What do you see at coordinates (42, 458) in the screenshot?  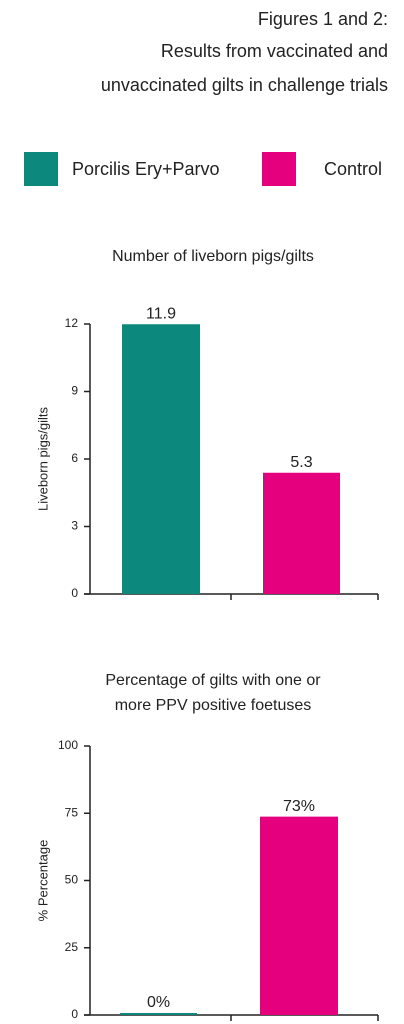 I see `y-axis-label: Liveborn pigs/gilts` at bounding box center [42, 458].